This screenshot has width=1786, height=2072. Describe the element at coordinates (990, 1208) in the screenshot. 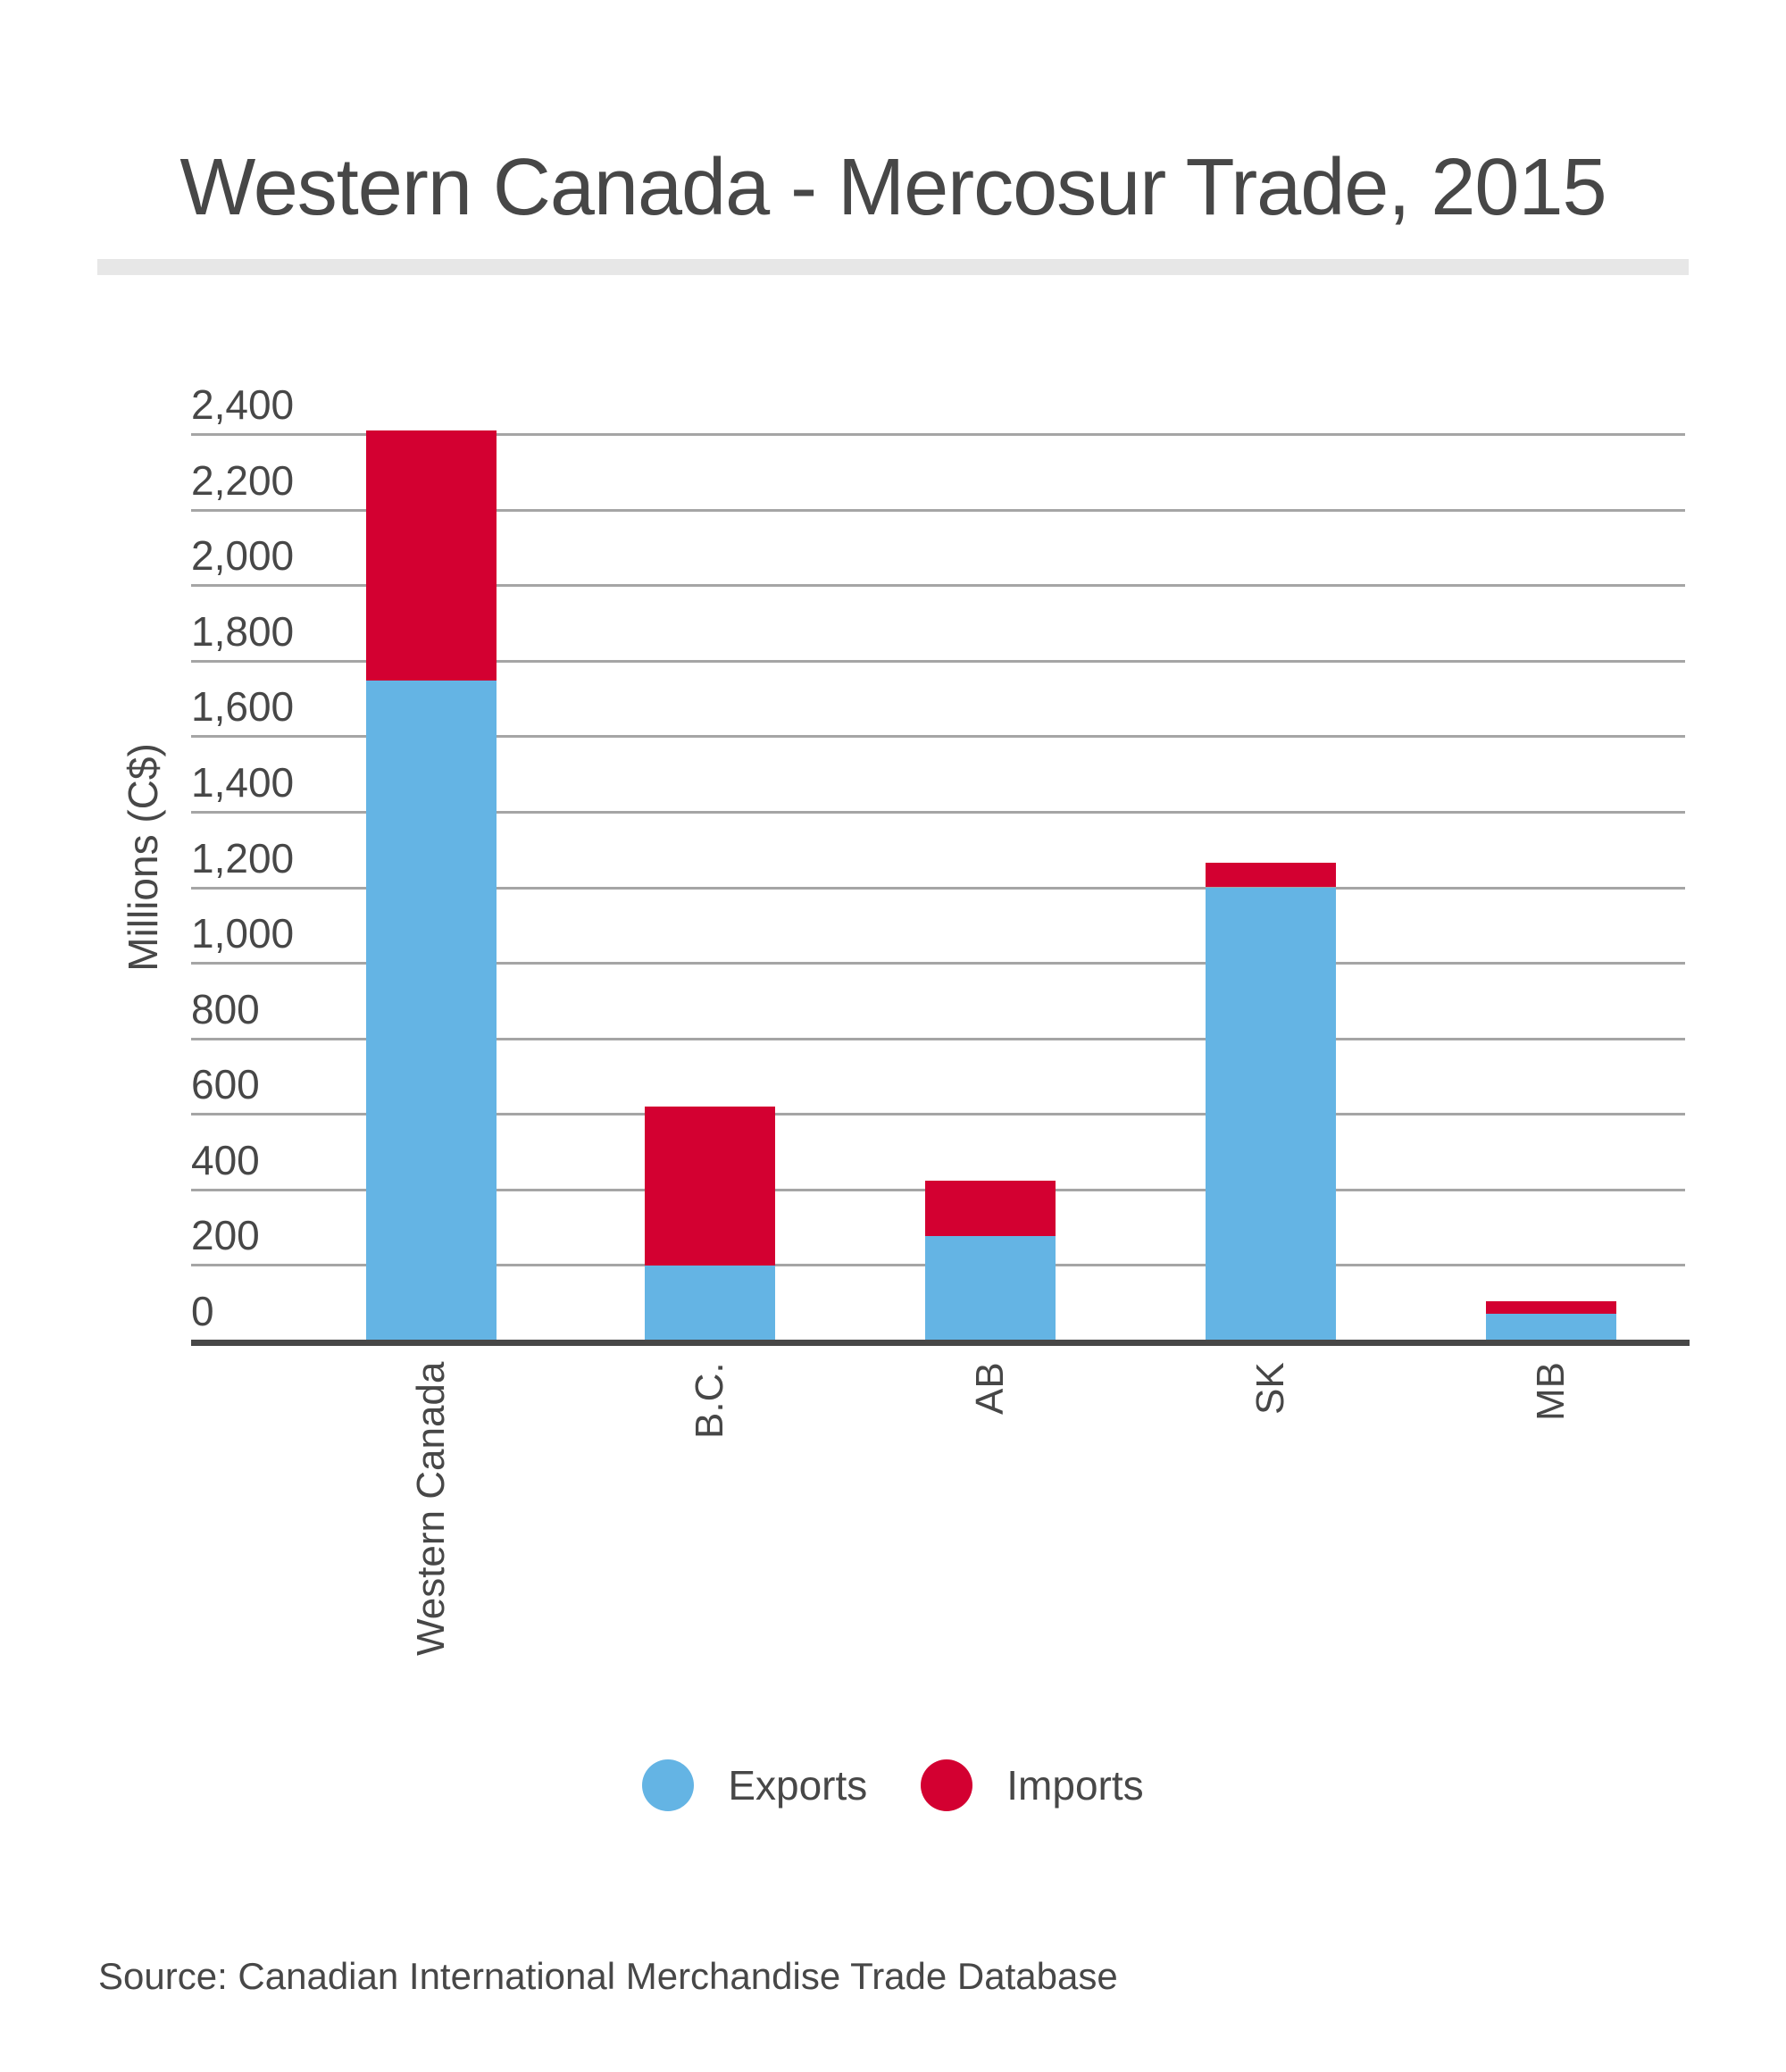

I see `bar-imports-ab` at that location.